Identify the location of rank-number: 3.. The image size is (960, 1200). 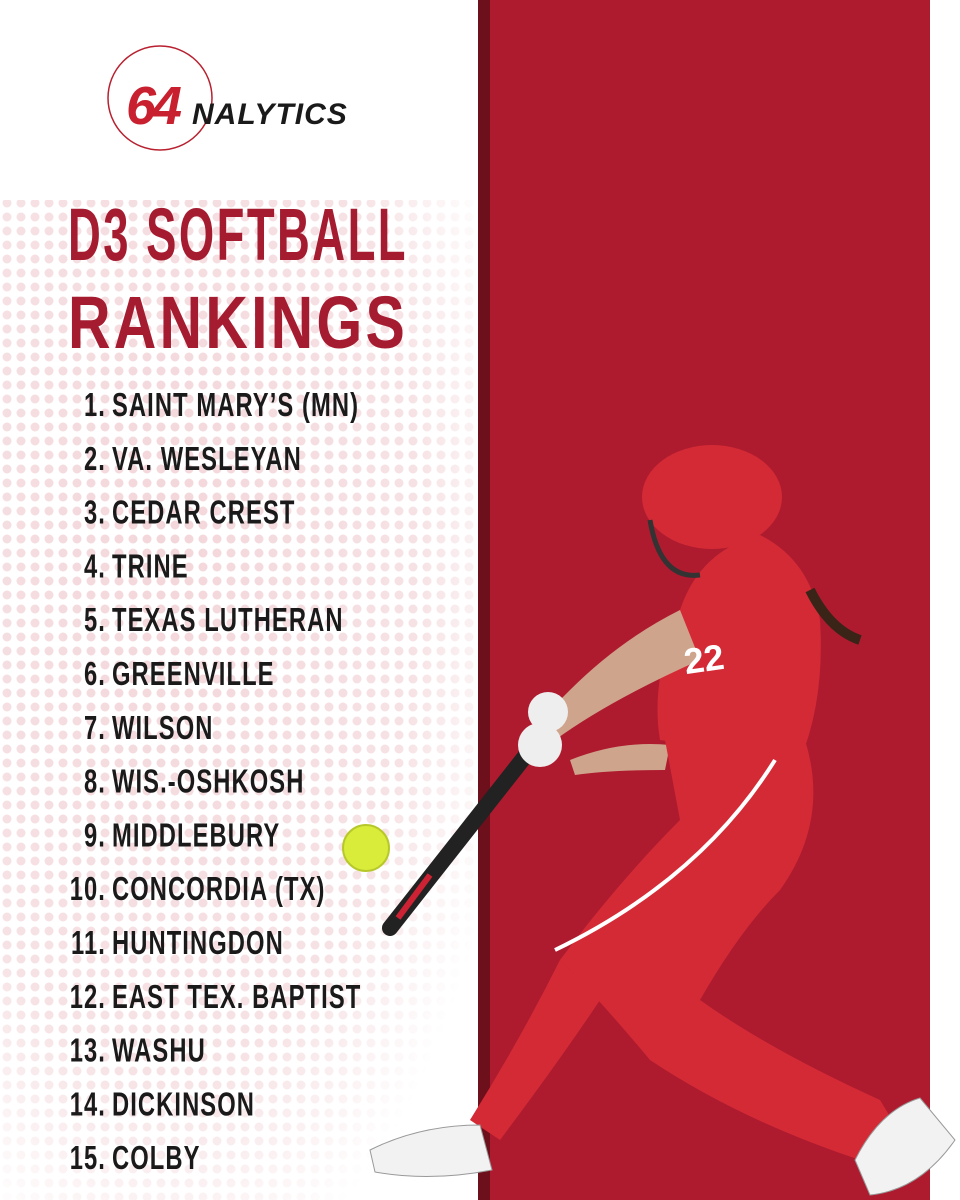
(95, 513).